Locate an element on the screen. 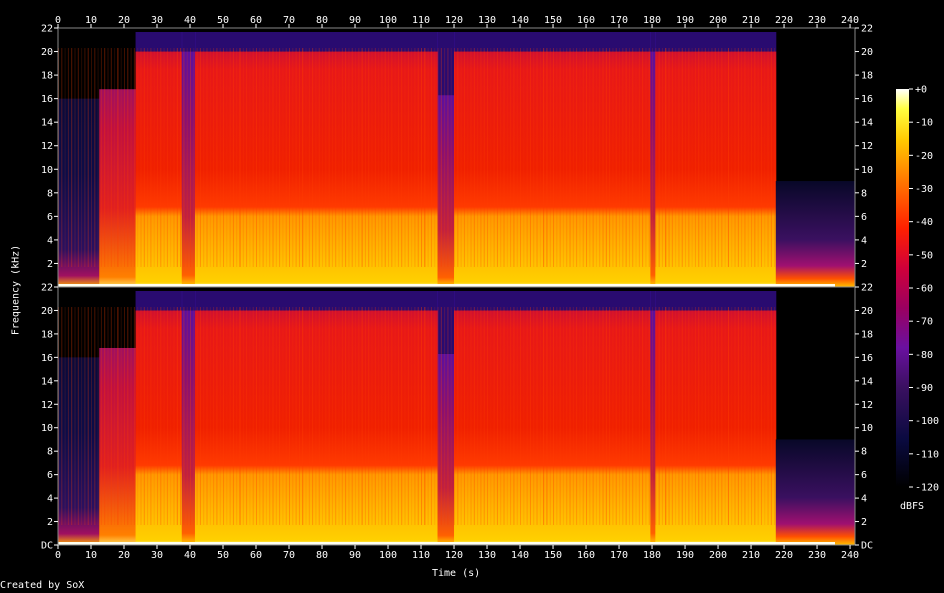 This screenshot has height=593, width=944. y-tick-label: 18 is located at coordinates (867, 76).